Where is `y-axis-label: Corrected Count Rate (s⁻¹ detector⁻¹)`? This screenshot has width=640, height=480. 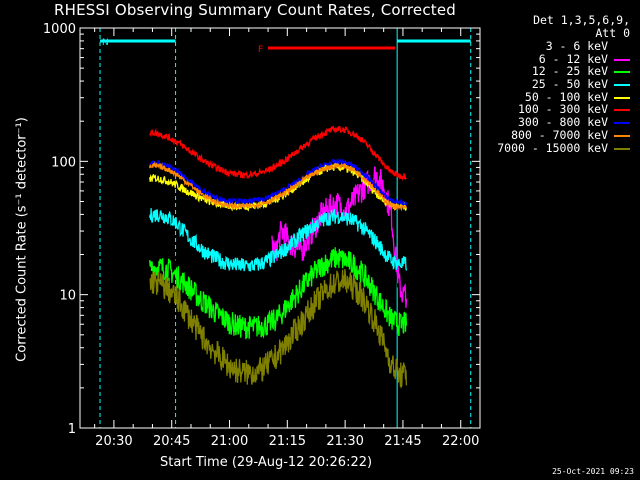
y-axis-label: Corrected Count Rate (s⁻¹ detector⁻¹) is located at coordinates (22, 239).